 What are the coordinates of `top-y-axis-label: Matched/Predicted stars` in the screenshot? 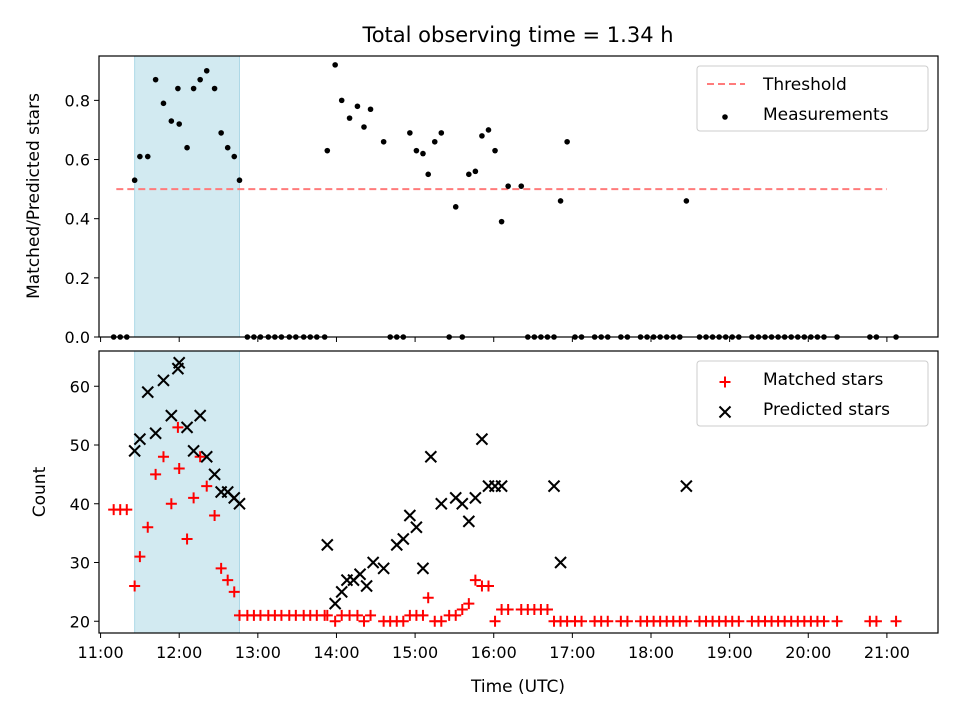 It's located at (34, 196).